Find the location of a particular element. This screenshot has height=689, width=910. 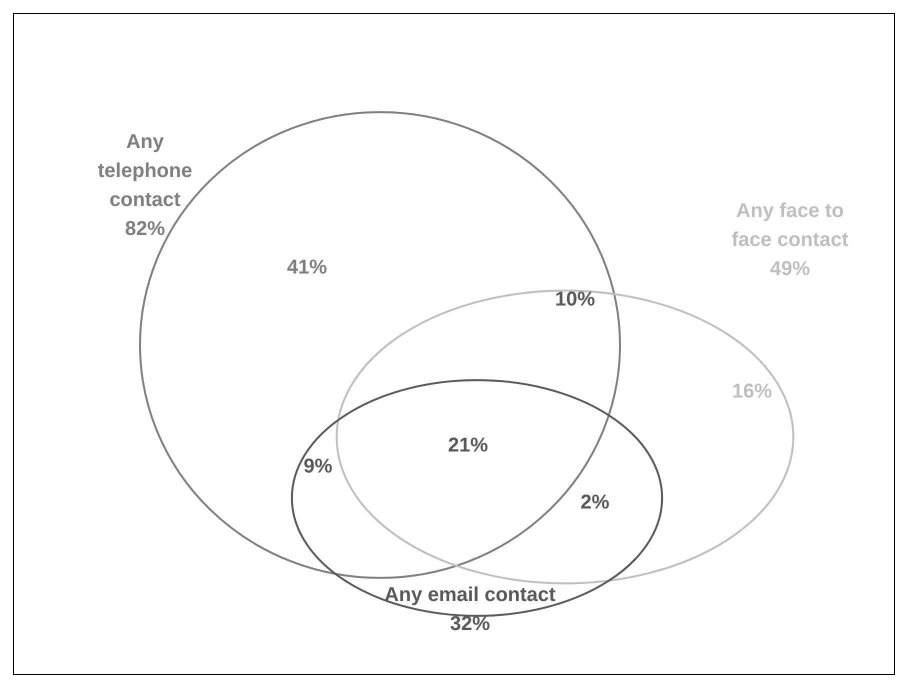

text: 41% is located at coordinates (307, 267).